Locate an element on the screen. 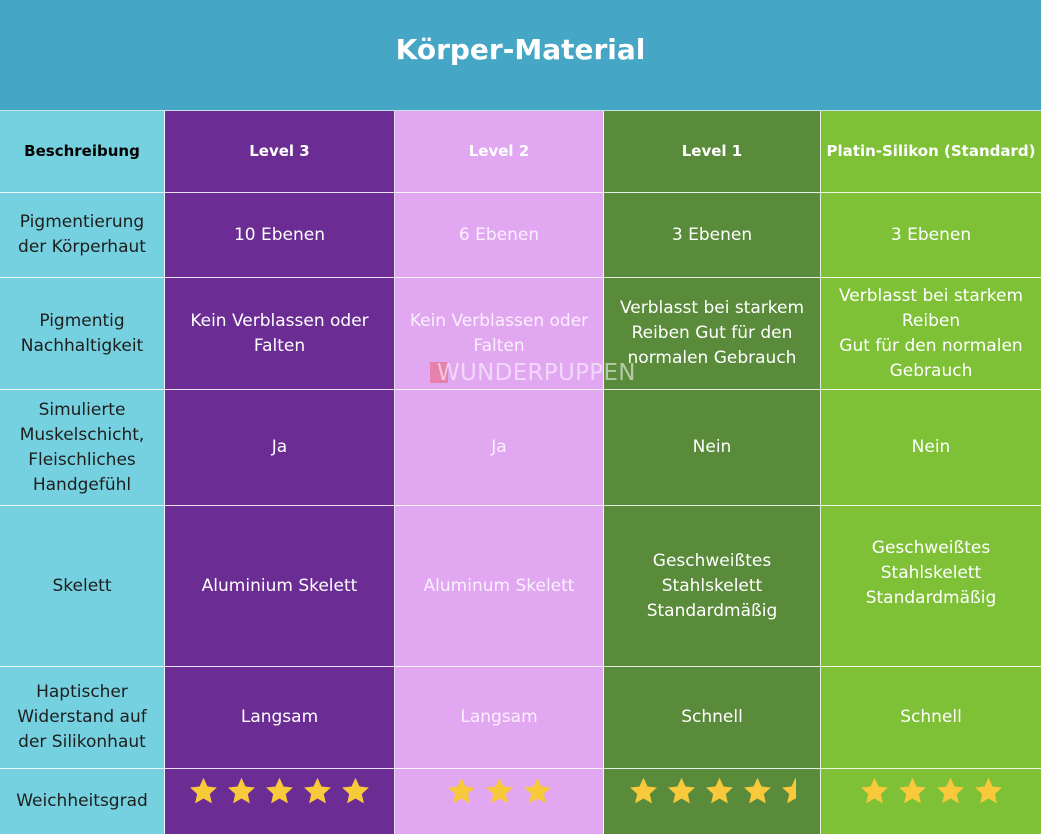 This screenshot has width=1041, height=834. haptischer-widerstand-platin-silikon-cell: Schnell is located at coordinates (931, 718).